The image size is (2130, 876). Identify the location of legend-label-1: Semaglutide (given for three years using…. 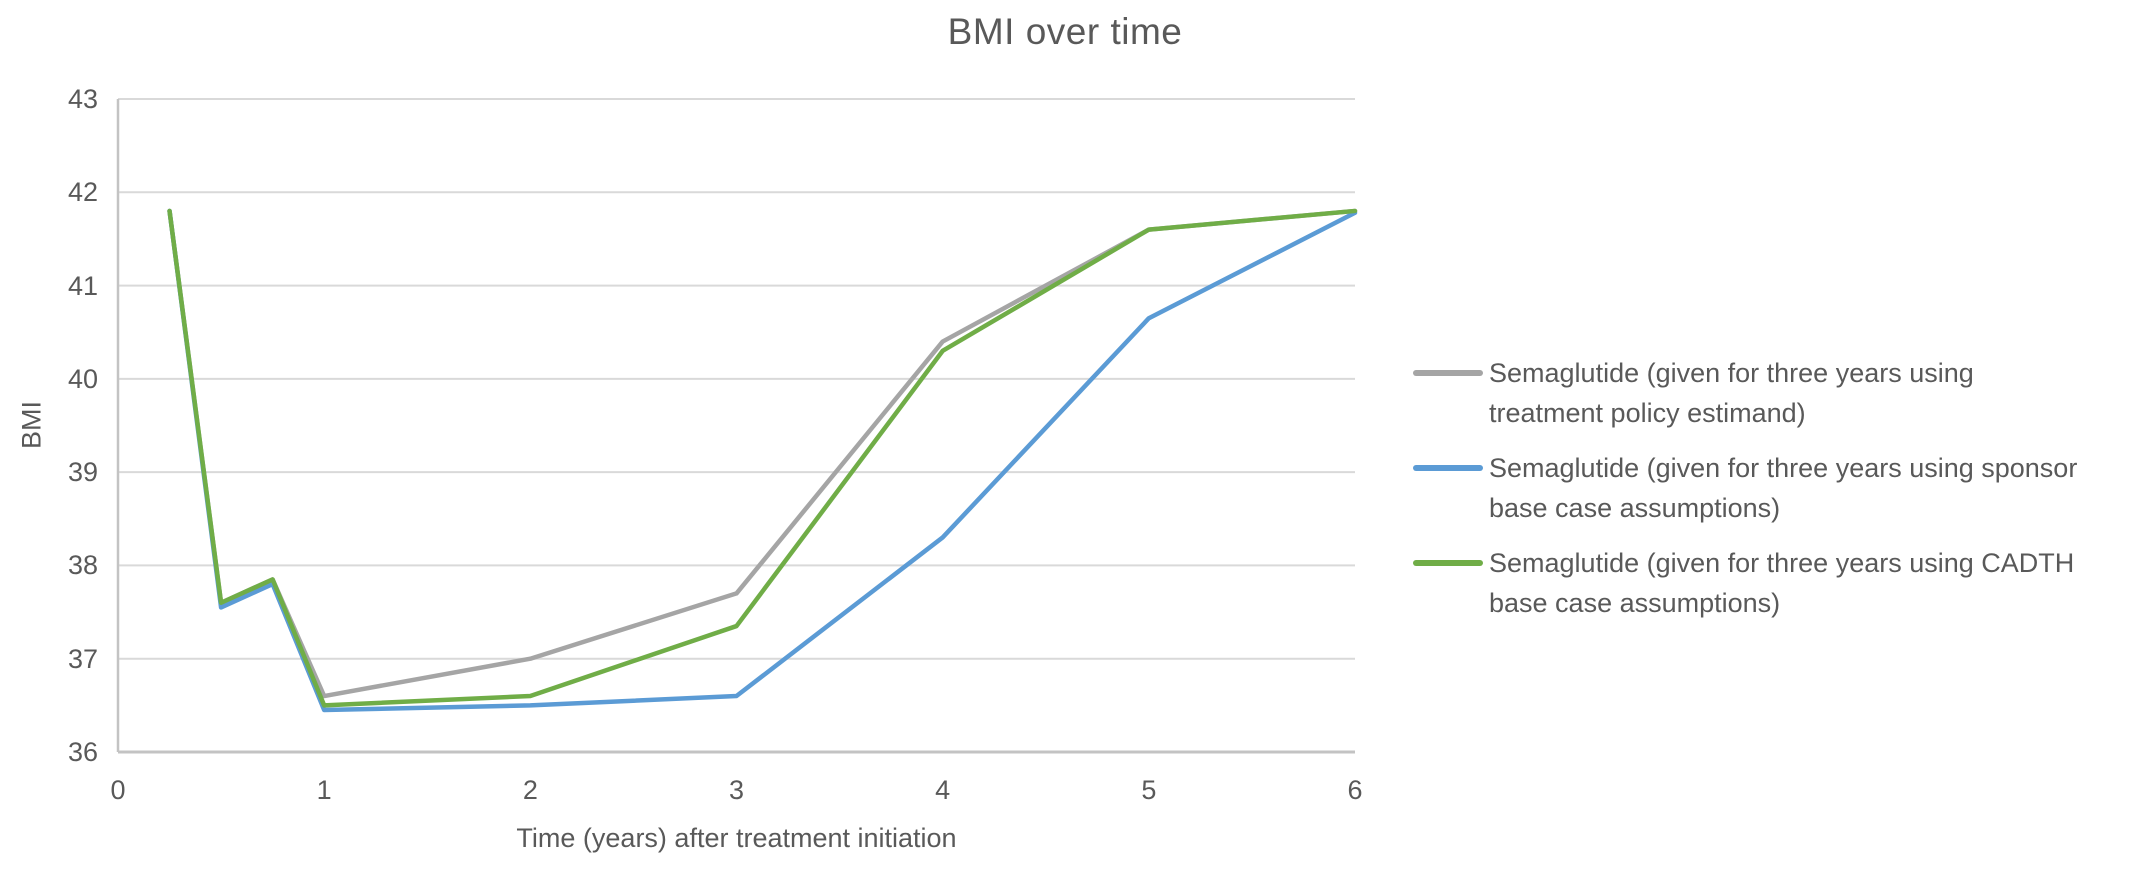
(1731, 393).